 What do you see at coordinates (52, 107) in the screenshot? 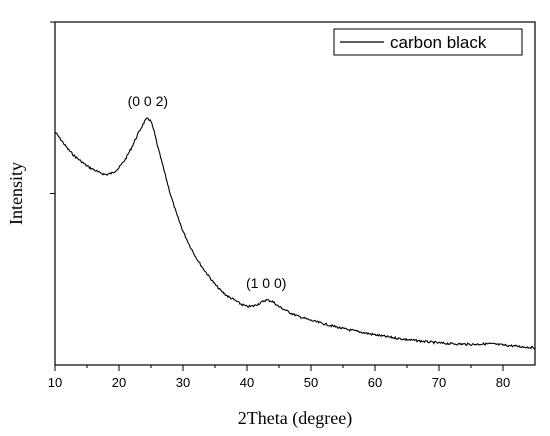
I see `y-axis-ticks` at bounding box center [52, 107].